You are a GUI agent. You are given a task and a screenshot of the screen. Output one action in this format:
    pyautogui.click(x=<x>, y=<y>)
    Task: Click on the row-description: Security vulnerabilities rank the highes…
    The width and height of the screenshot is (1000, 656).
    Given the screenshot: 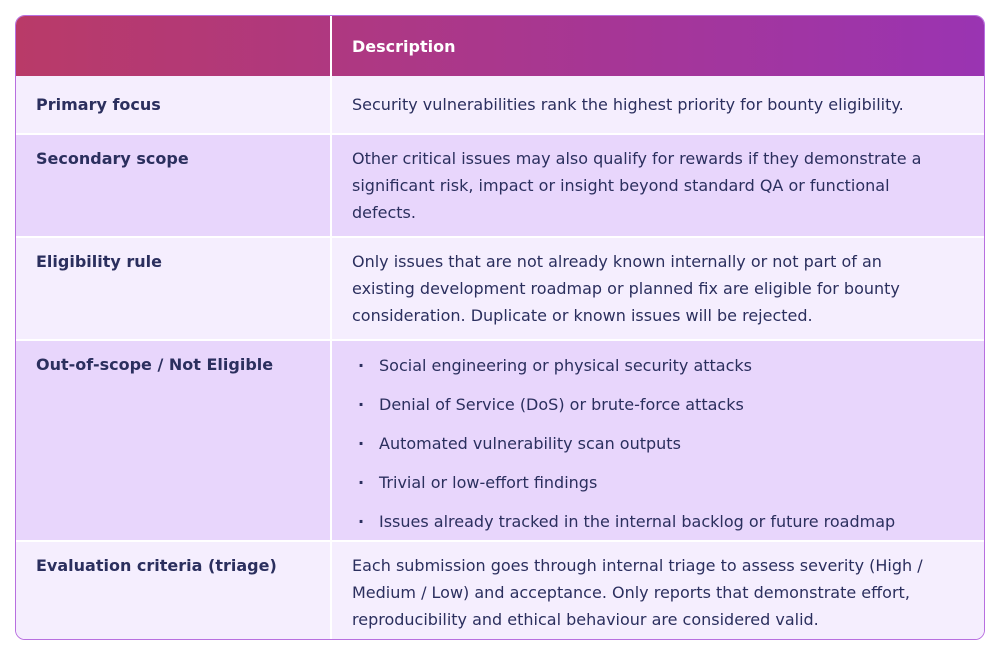 What is the action you would take?
    pyautogui.click(x=657, y=105)
    